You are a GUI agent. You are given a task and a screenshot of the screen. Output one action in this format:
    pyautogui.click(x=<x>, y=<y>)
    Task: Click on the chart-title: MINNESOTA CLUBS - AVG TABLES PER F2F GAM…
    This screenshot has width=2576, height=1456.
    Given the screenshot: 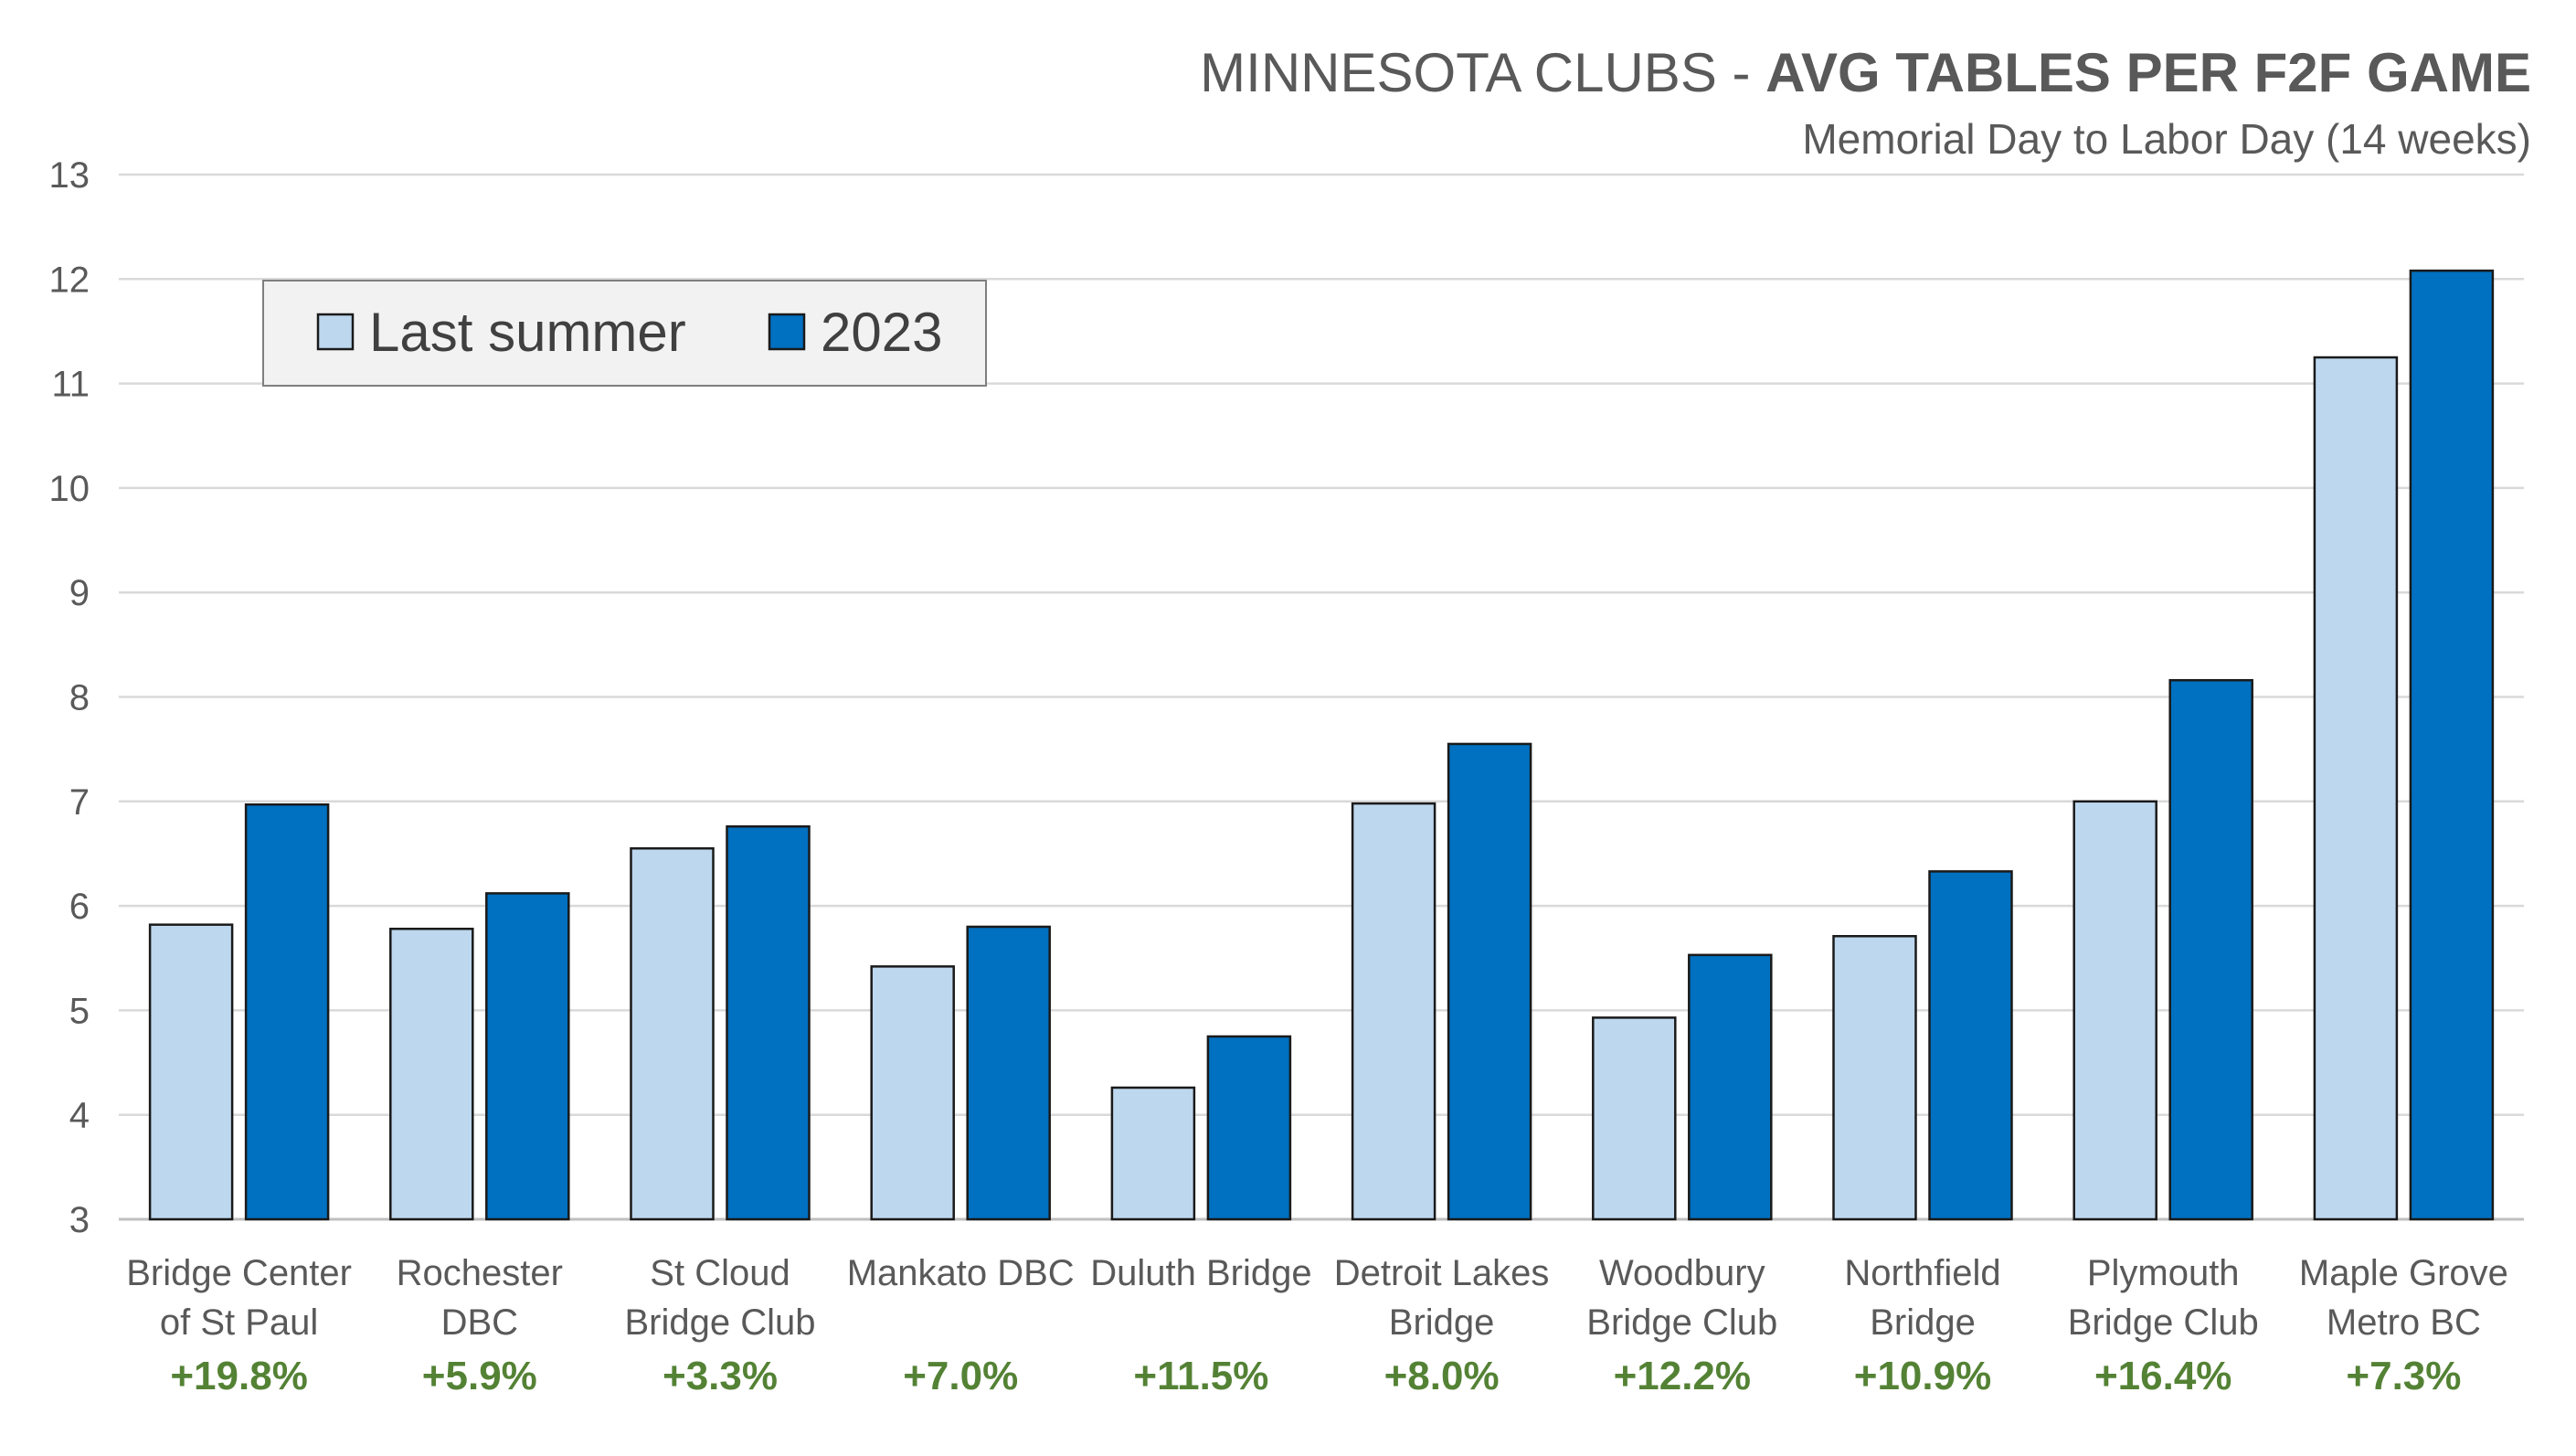 What is the action you would take?
    pyautogui.click(x=1865, y=72)
    